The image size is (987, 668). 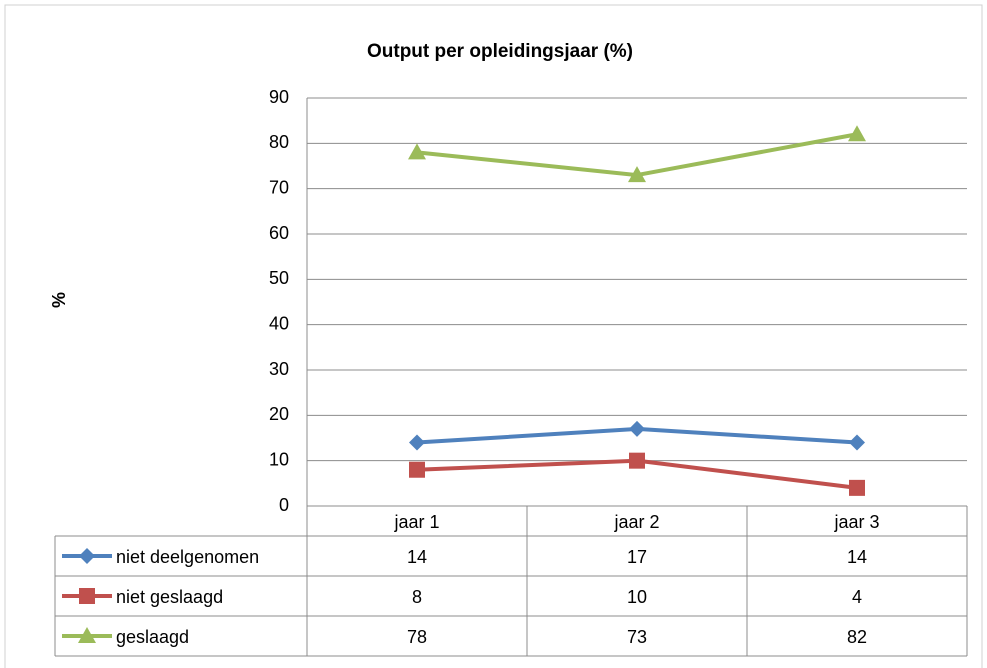 I want to click on y-tick-label: 30, so click(x=279, y=369).